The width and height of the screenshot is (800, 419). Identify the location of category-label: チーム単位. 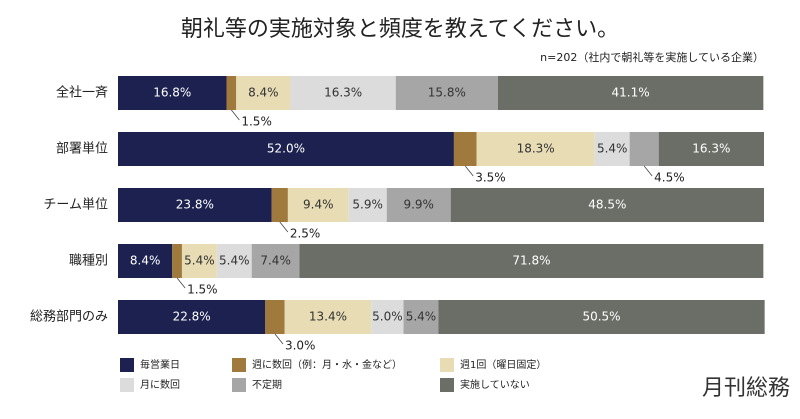
(75, 205).